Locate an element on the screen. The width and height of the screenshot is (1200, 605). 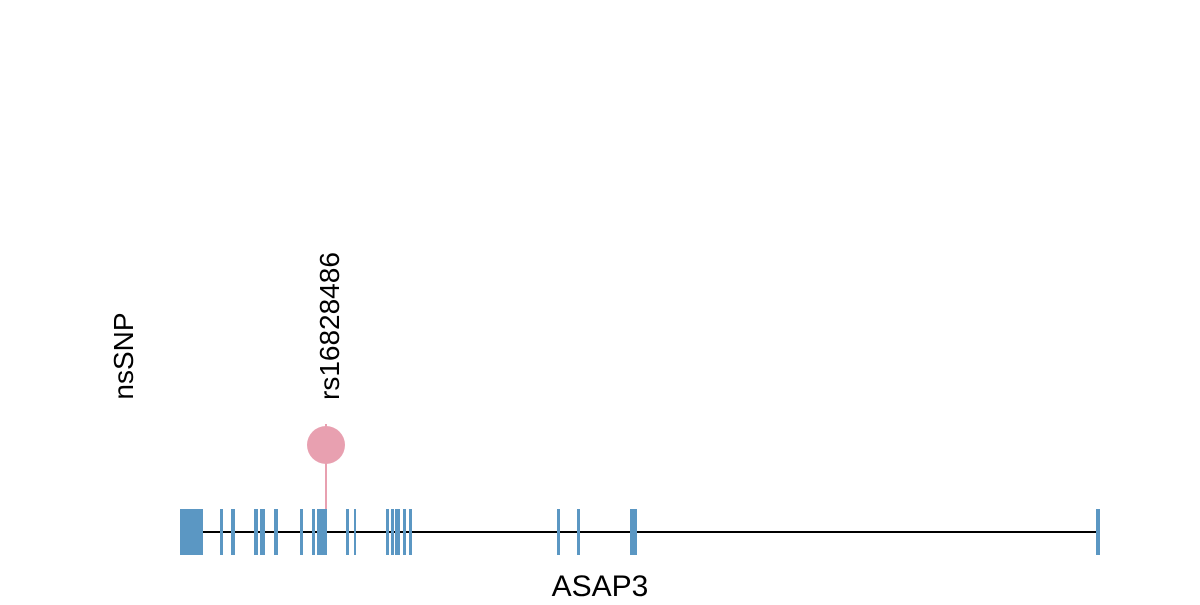
variants-layer: rs16828486 is located at coordinates (326, 392).